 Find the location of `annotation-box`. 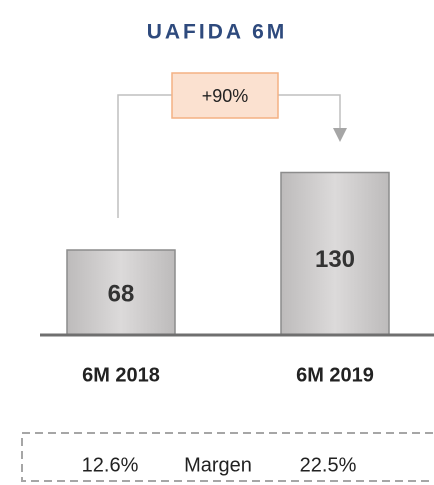

annotation-box is located at coordinates (225, 95).